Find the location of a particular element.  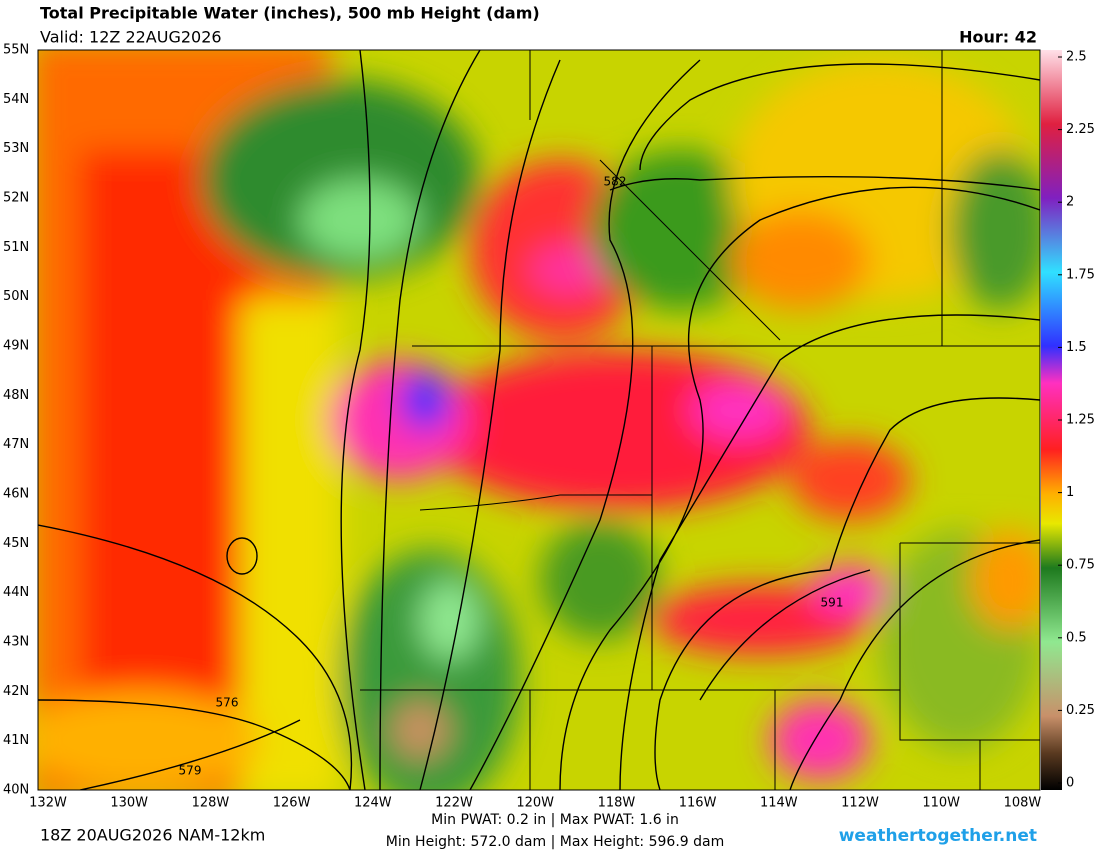

lon-label: 122W is located at coordinates (454, 803).